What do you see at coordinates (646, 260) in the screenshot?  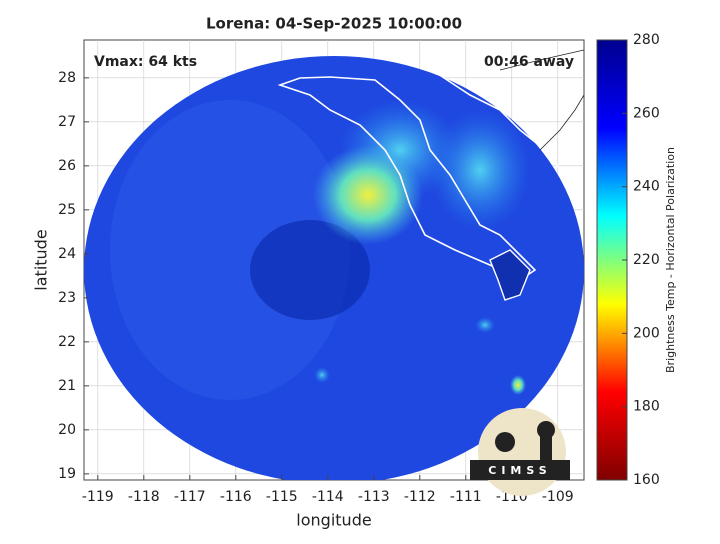 I see `colorbar-tick-label: 220` at bounding box center [646, 260].